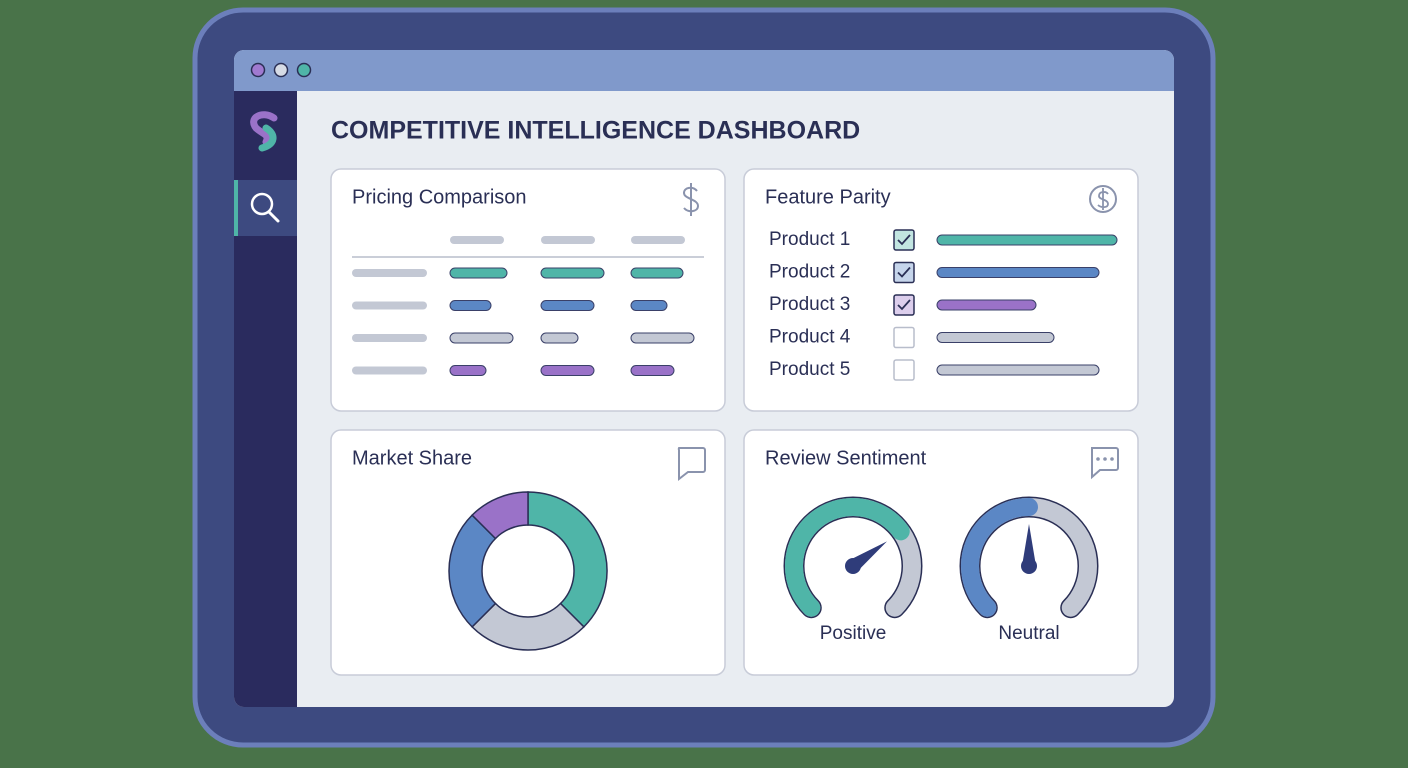 This screenshot has width=1408, height=768. Describe the element at coordinates (809, 272) in the screenshot. I see `product-label: Product 2` at that location.